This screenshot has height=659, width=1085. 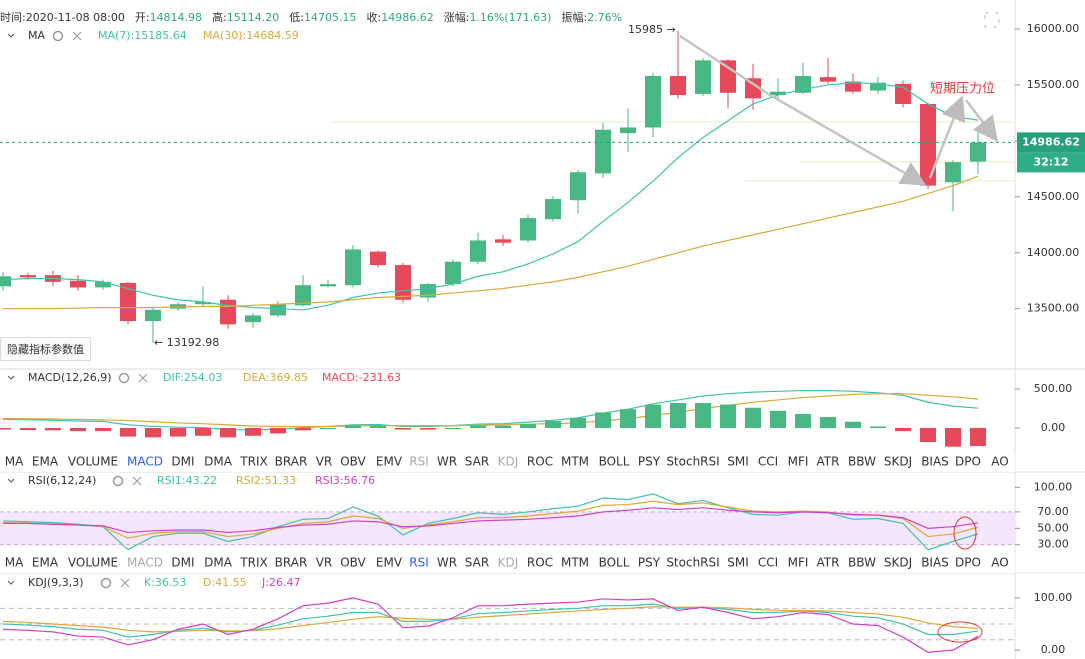 What do you see at coordinates (225, 582) in the screenshot?
I see `legend-entry: D:41.55` at bounding box center [225, 582].